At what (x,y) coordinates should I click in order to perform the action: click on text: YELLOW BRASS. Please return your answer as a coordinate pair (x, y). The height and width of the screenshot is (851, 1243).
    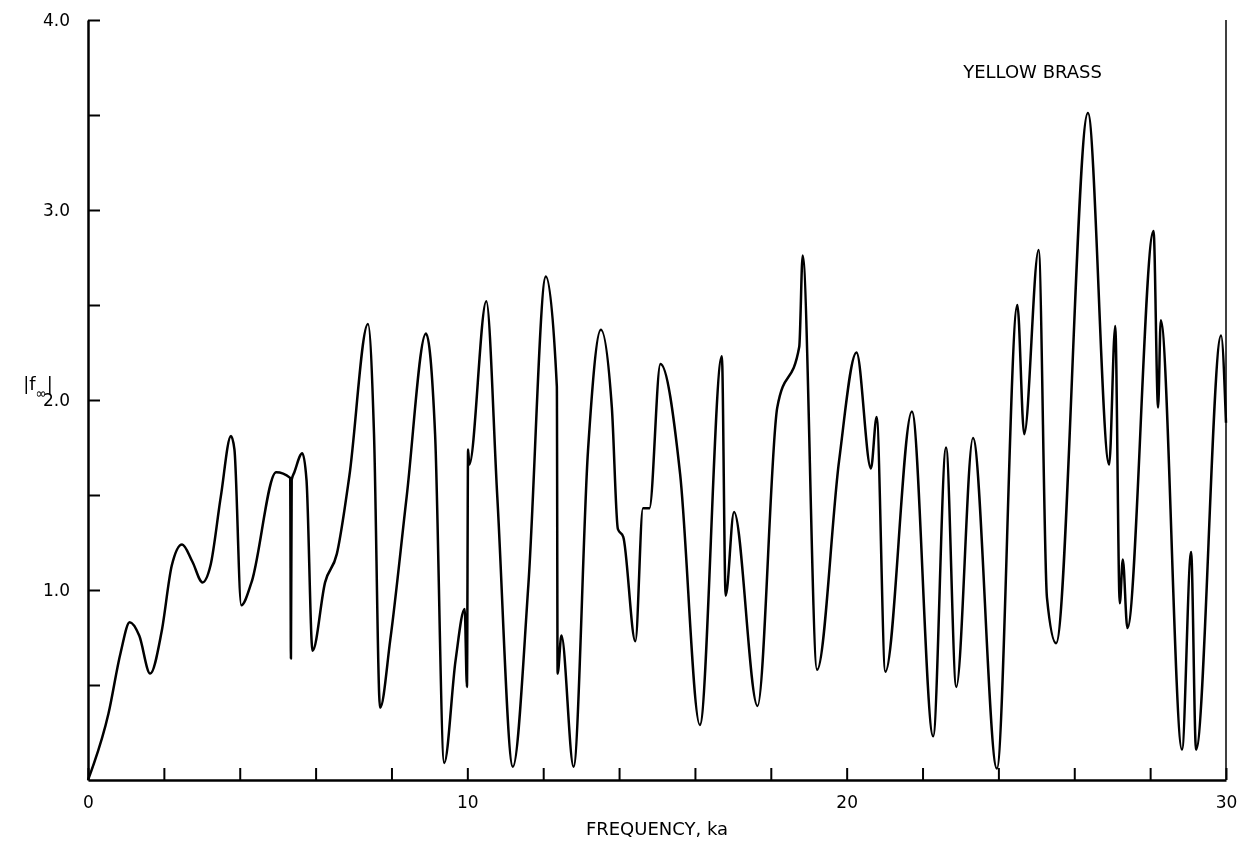
    Looking at the image, I should click on (1032, 71).